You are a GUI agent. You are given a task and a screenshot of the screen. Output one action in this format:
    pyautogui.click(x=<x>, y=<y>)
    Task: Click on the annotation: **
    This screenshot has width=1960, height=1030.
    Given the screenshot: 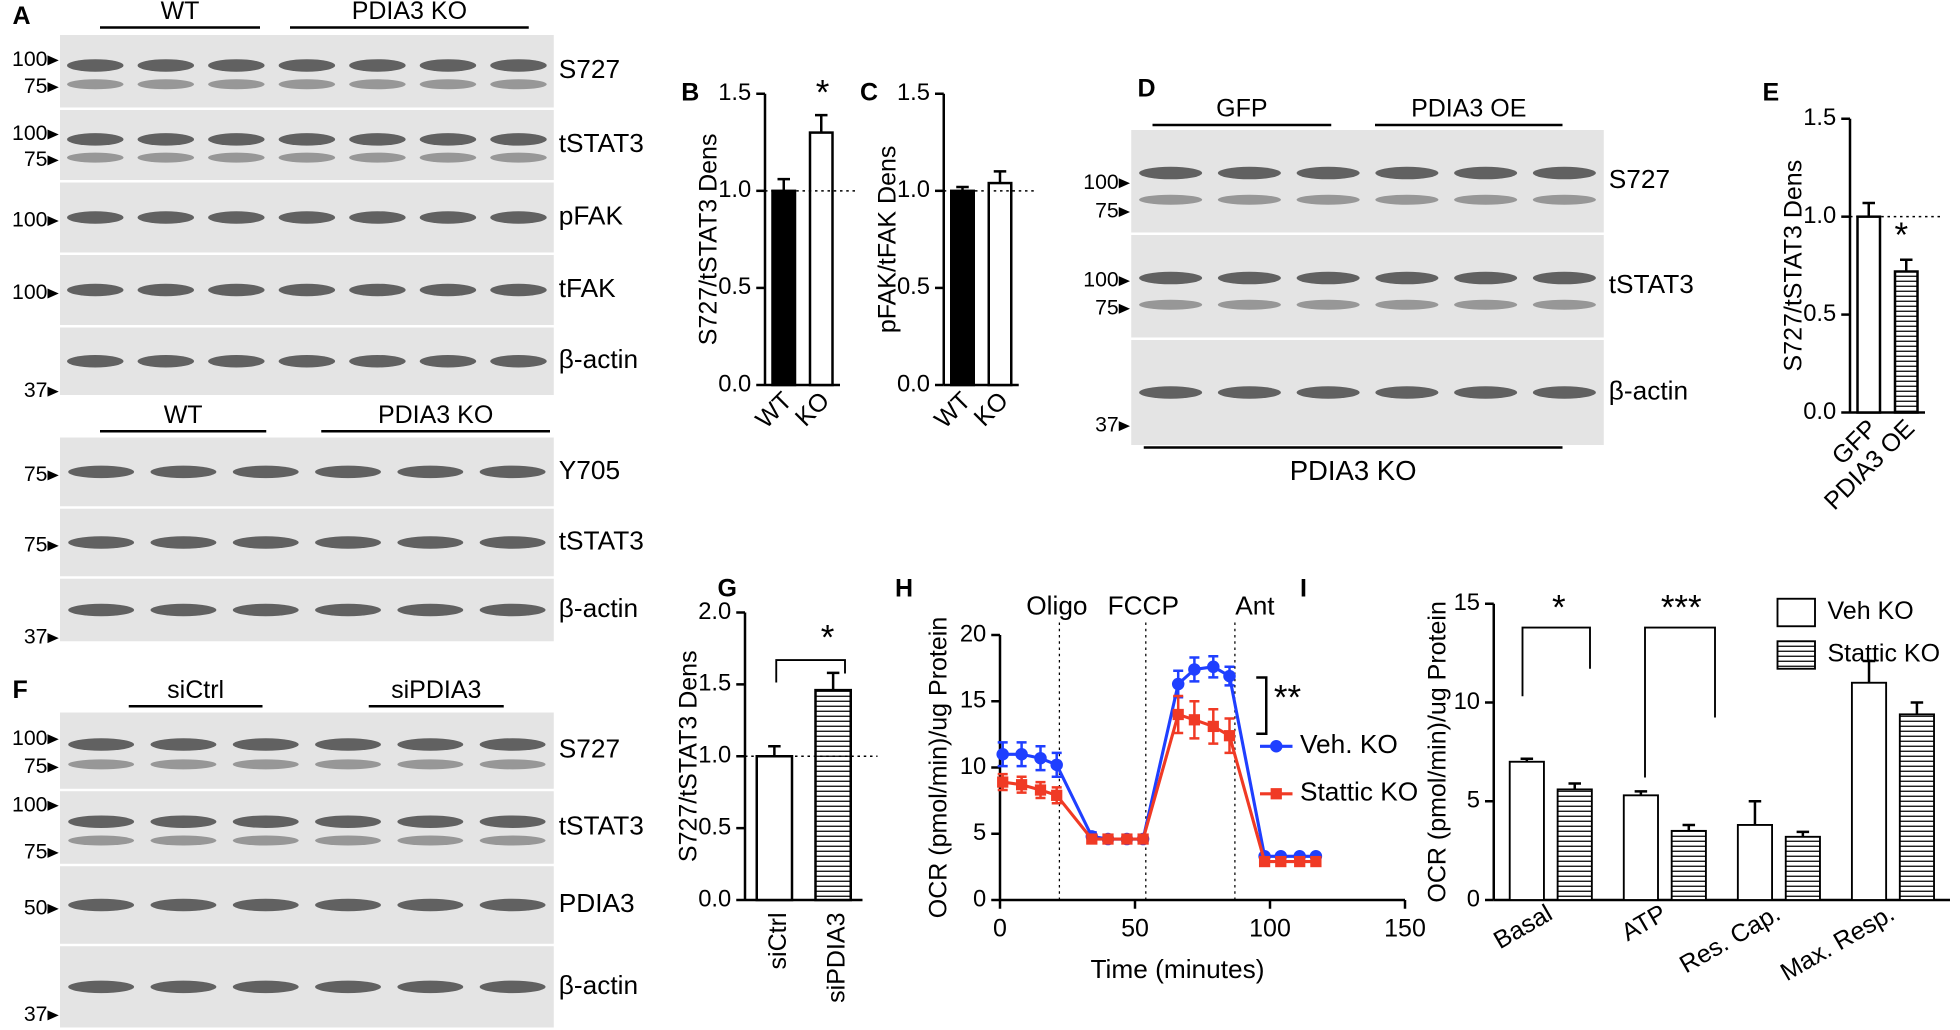 What is the action you would take?
    pyautogui.click(x=1288, y=697)
    